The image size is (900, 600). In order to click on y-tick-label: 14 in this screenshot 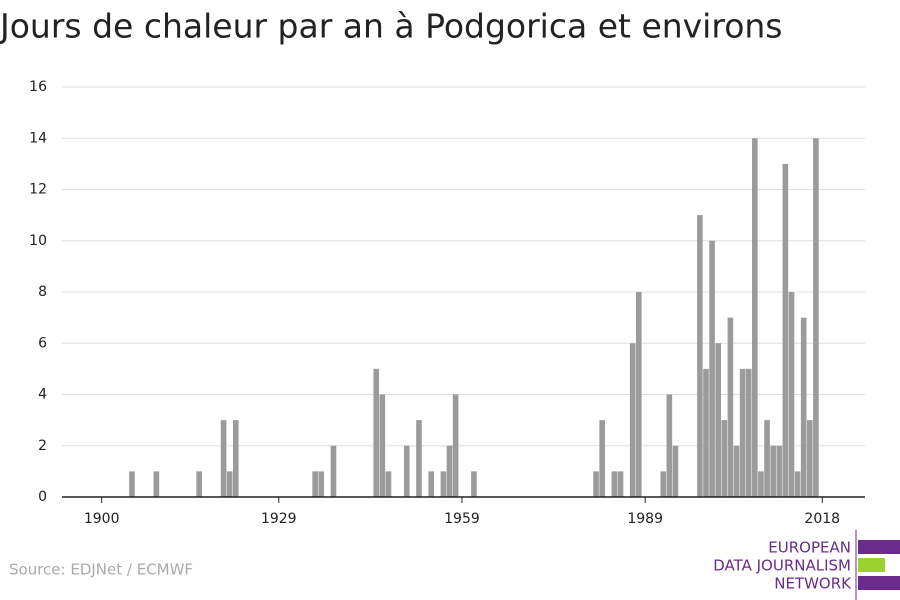, I will do `click(38, 138)`.